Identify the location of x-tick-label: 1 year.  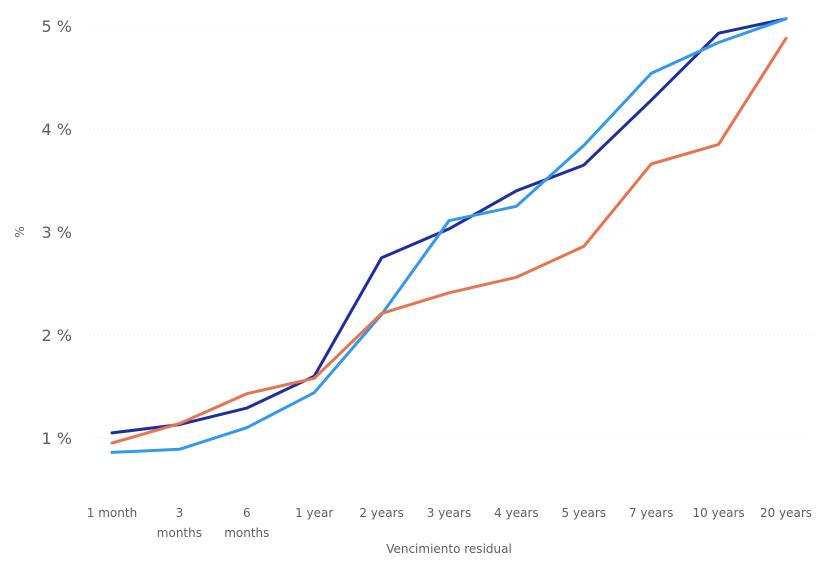
(314, 513).